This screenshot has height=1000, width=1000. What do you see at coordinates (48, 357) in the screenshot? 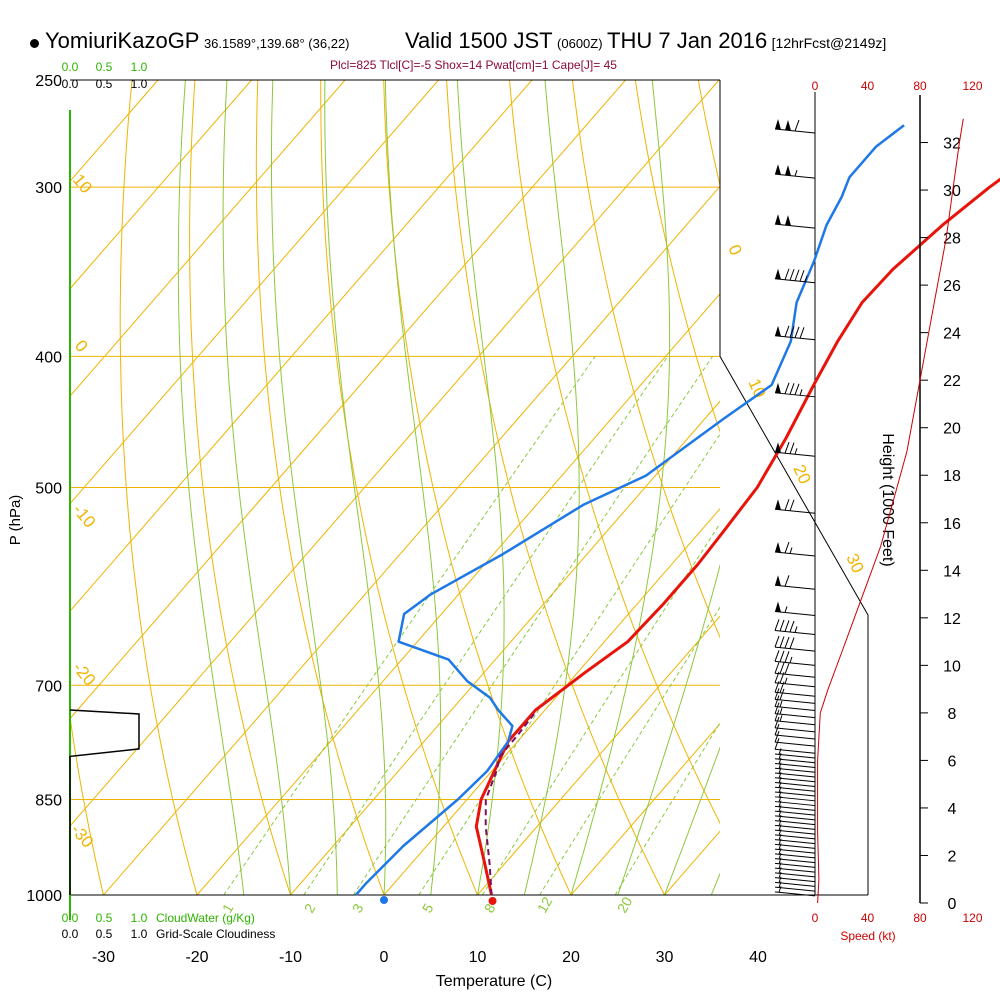
I see `pressure-tick-label: 400` at bounding box center [48, 357].